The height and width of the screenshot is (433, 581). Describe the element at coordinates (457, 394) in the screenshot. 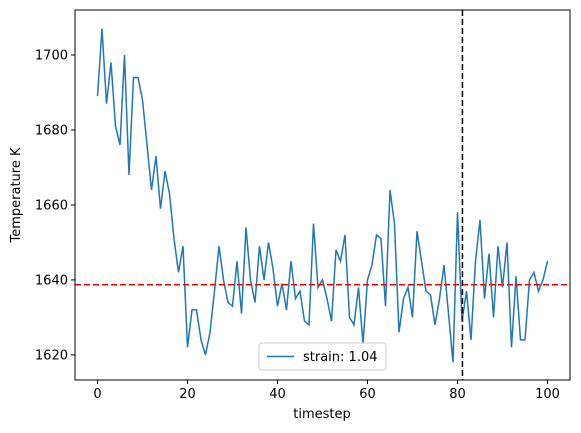

I see `x-tick-label: 80` at that location.